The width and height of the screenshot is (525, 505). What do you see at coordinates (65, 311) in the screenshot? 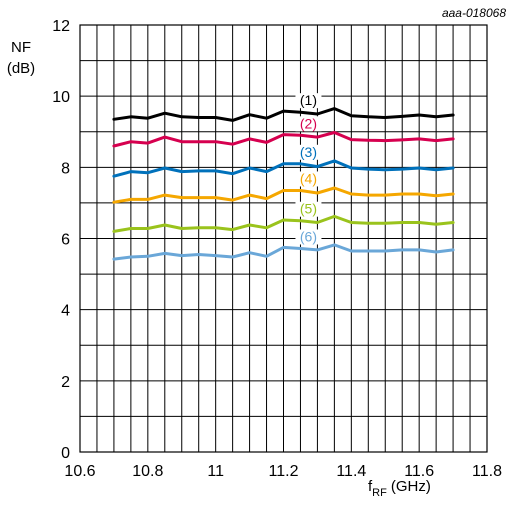
I see `y-tick-label: 4` at bounding box center [65, 311].